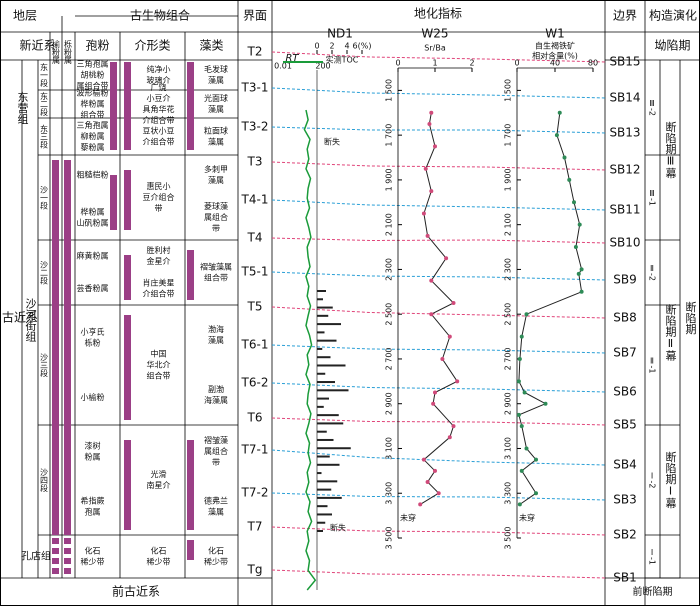 The width and height of the screenshot is (700, 606). Describe the element at coordinates (93, 175) in the screenshot. I see `spore: 粗糙桤粉` at that location.